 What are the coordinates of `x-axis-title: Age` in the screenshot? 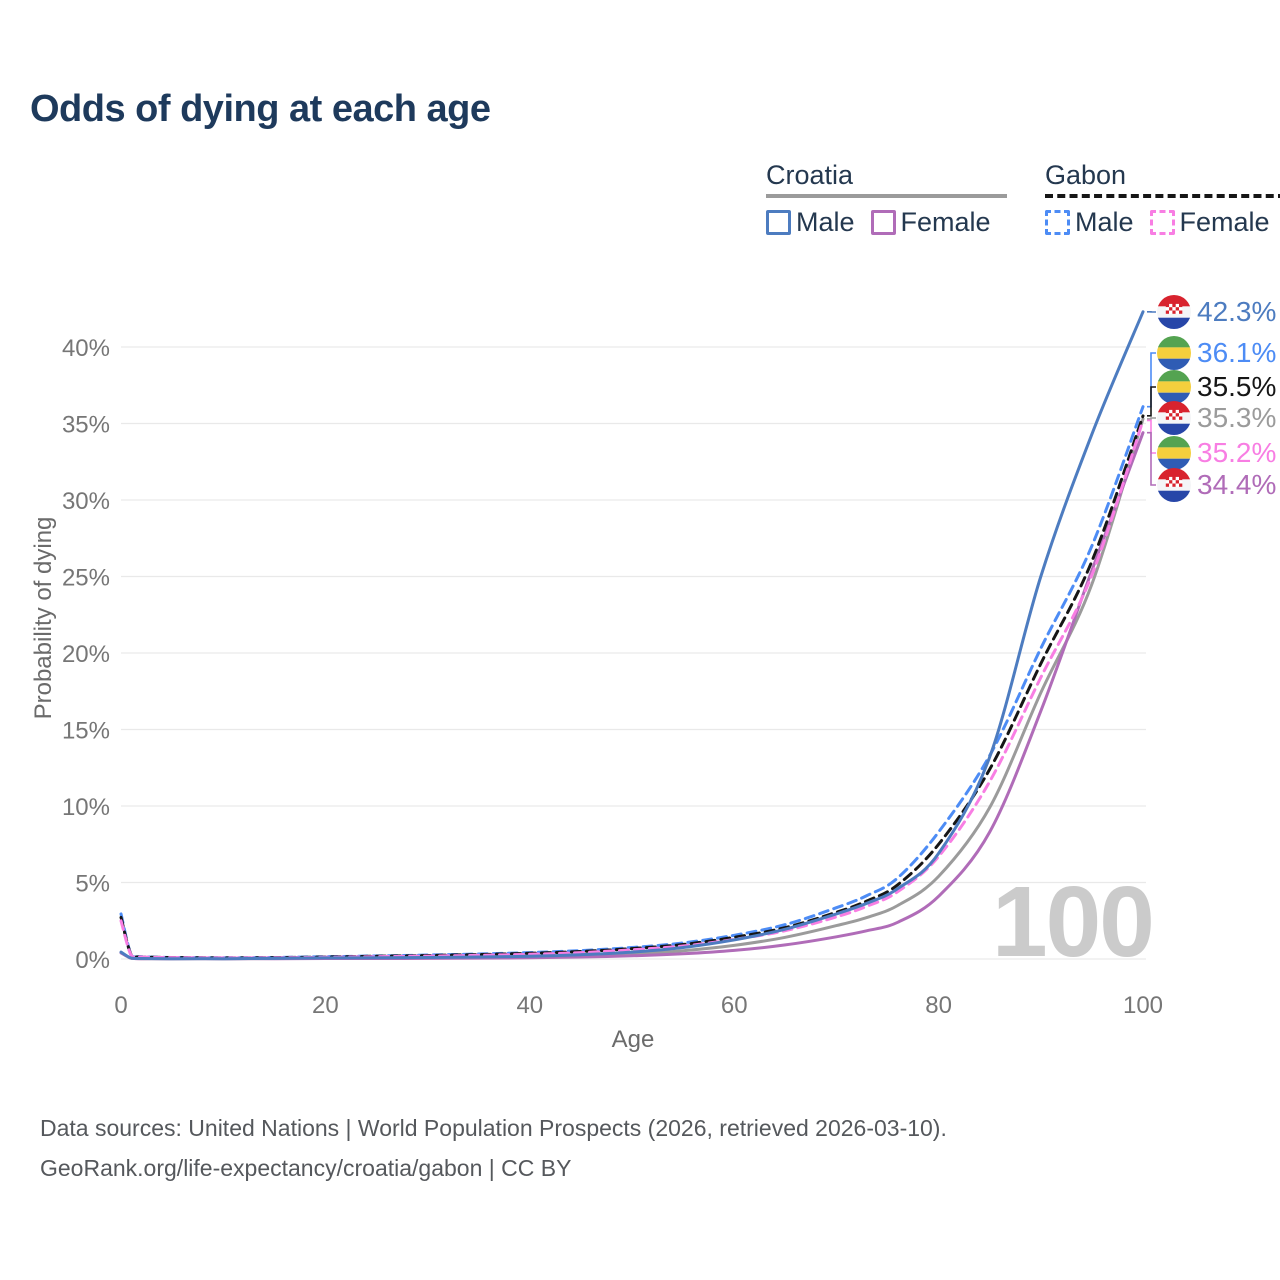 It's located at (633, 1039).